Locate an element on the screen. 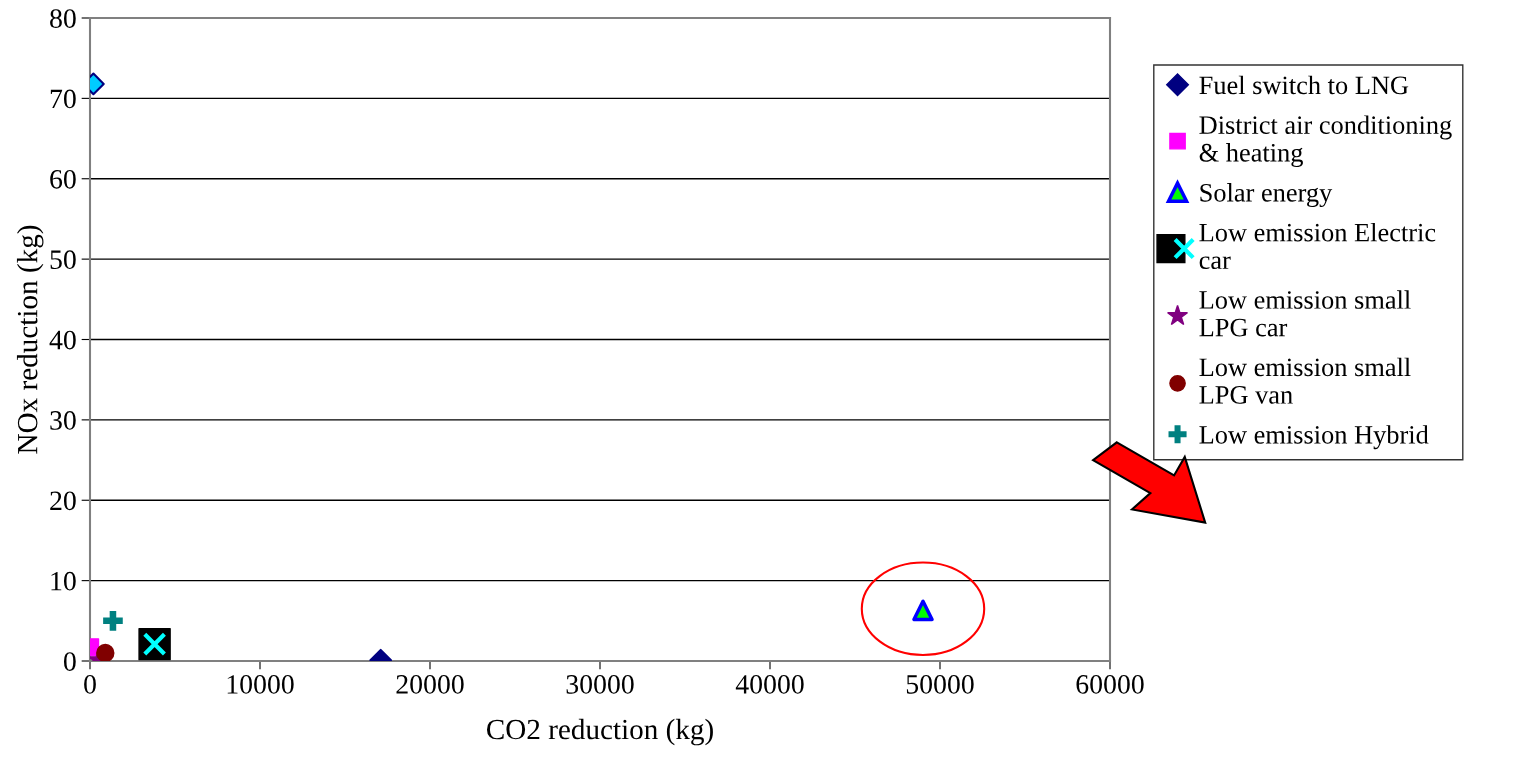 The width and height of the screenshot is (1522, 771). y-tick-label: 80 is located at coordinates (63, 18).